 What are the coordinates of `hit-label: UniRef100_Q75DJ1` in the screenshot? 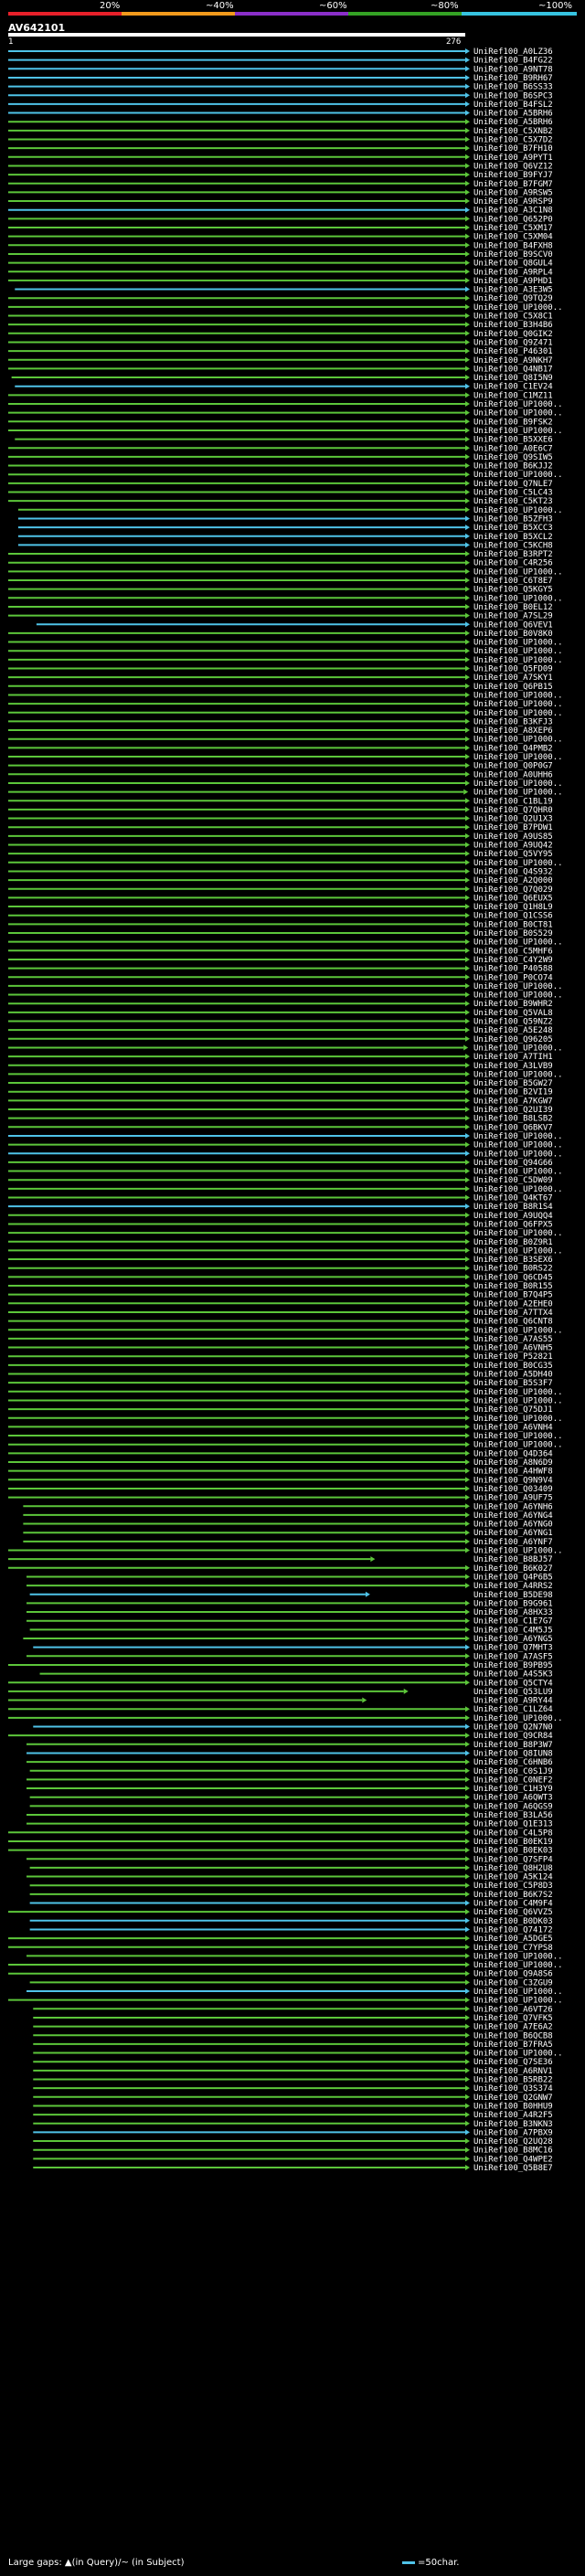 It's located at (513, 1410).